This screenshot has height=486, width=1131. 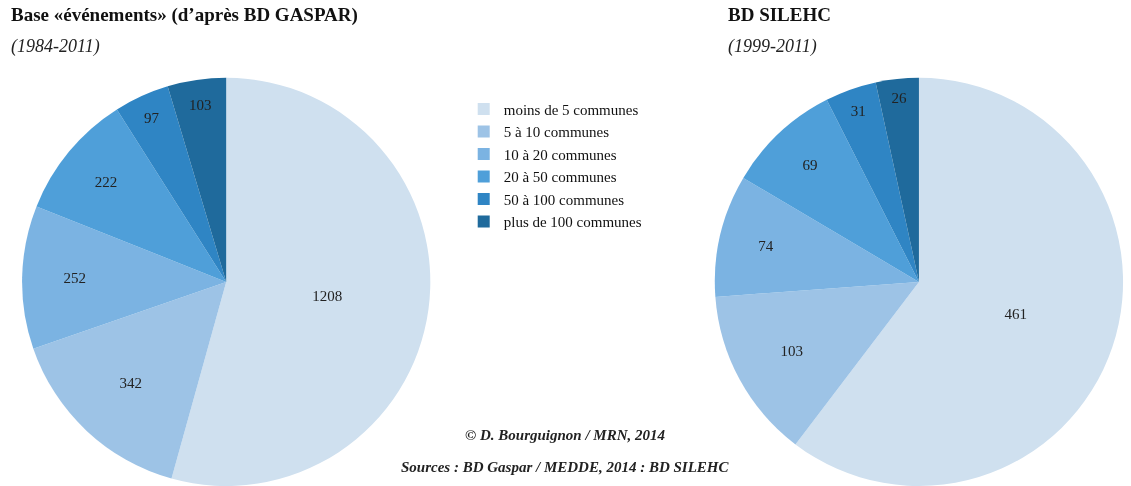 What do you see at coordinates (55, 46) in the screenshot?
I see `chart-subtitle: (1984-2011)` at bounding box center [55, 46].